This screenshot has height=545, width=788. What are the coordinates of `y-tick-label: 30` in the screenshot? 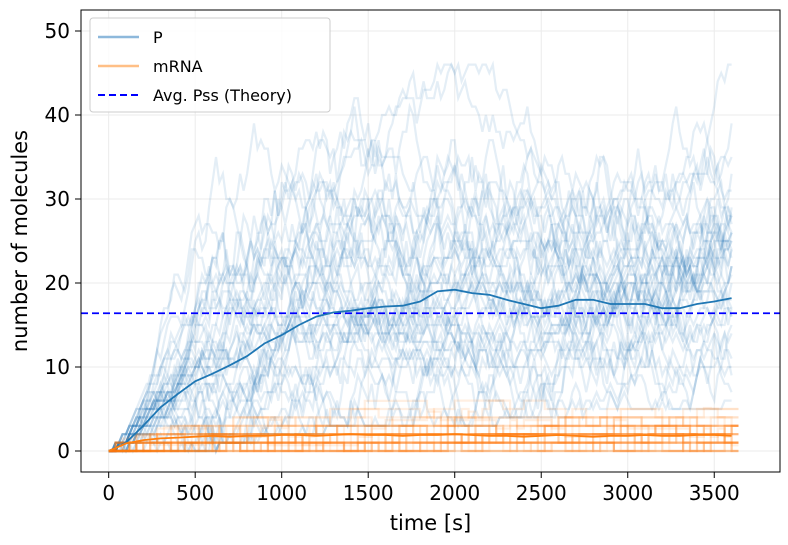 It's located at (57, 199).